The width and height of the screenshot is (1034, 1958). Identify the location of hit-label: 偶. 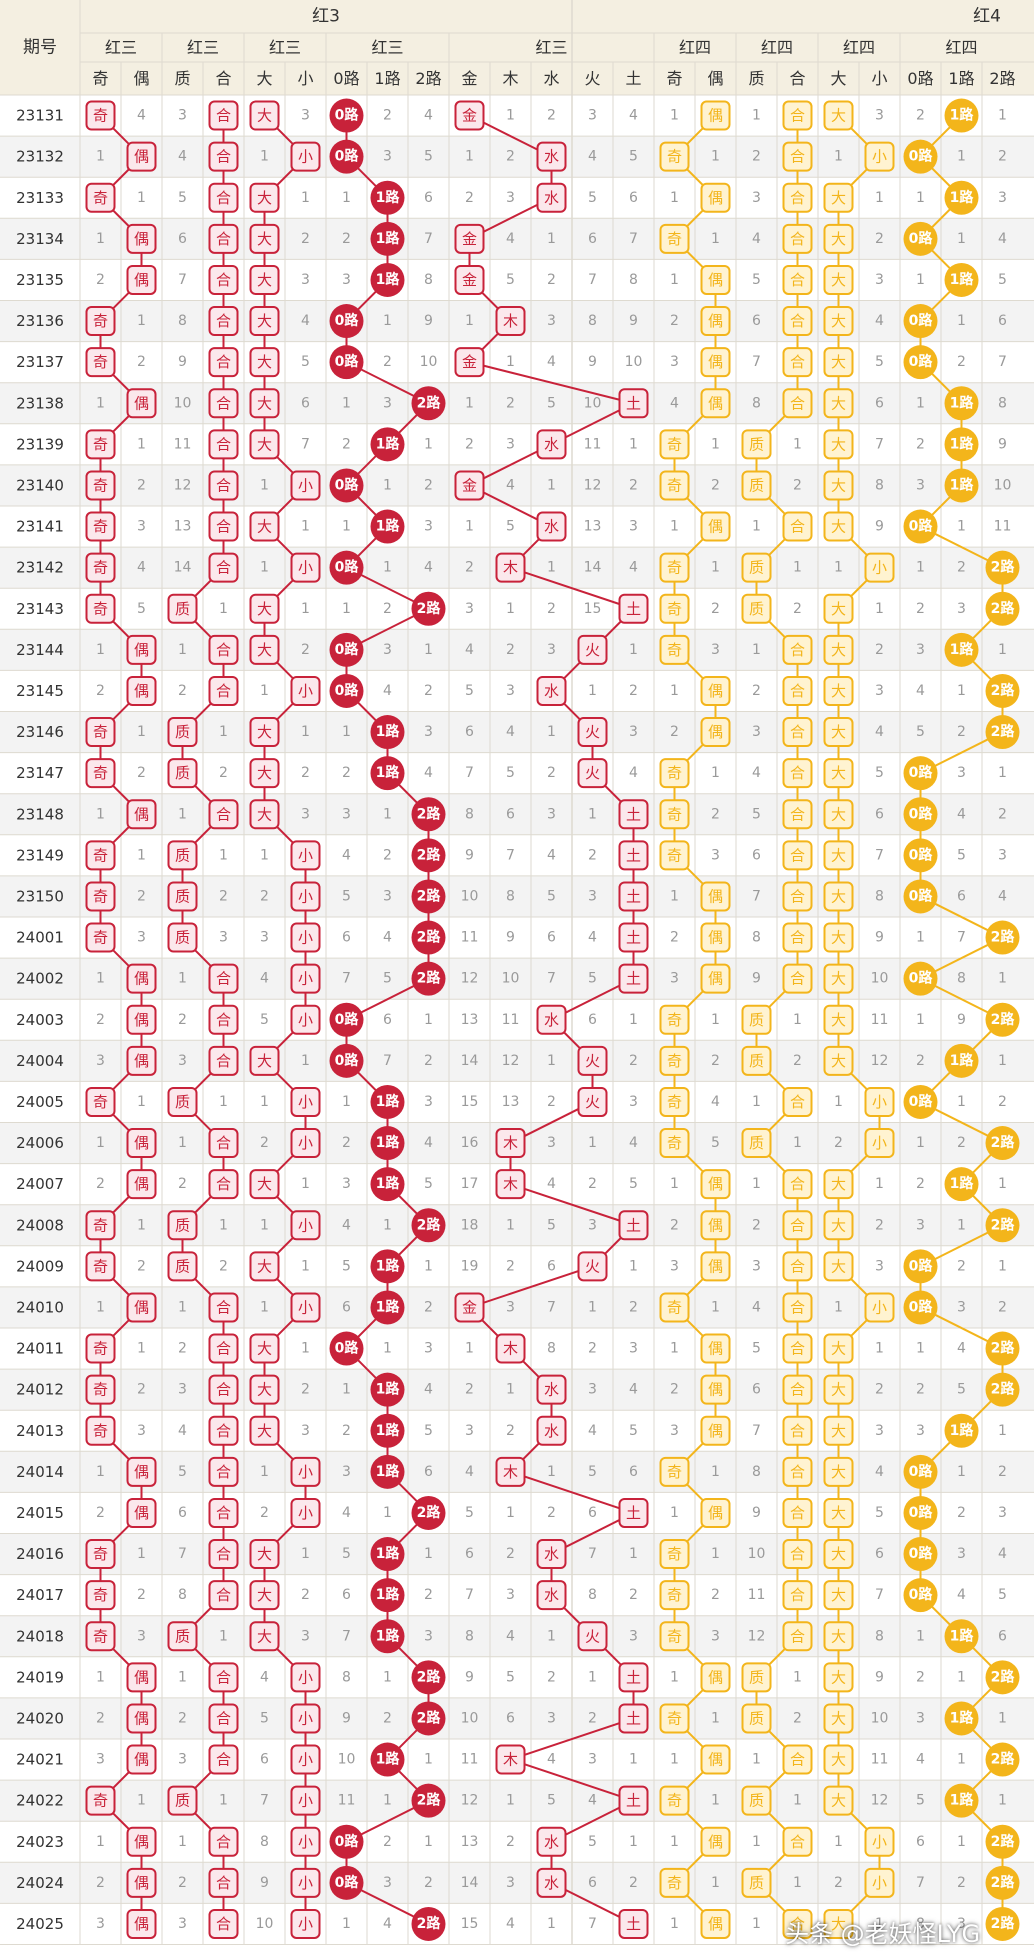
(715, 979).